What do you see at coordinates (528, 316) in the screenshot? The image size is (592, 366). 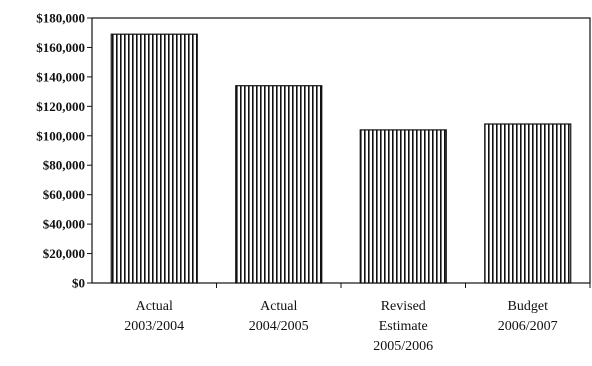 I see `x-tick-label: Budget 2006/2007` at bounding box center [528, 316].